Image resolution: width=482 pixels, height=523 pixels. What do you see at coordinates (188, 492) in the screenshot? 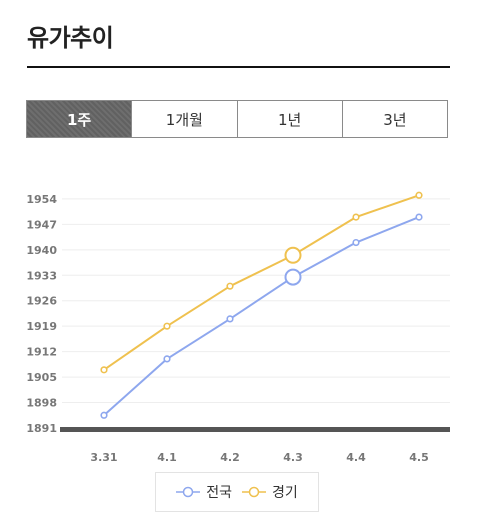
I see `legend-series-1-marker-icon` at bounding box center [188, 492].